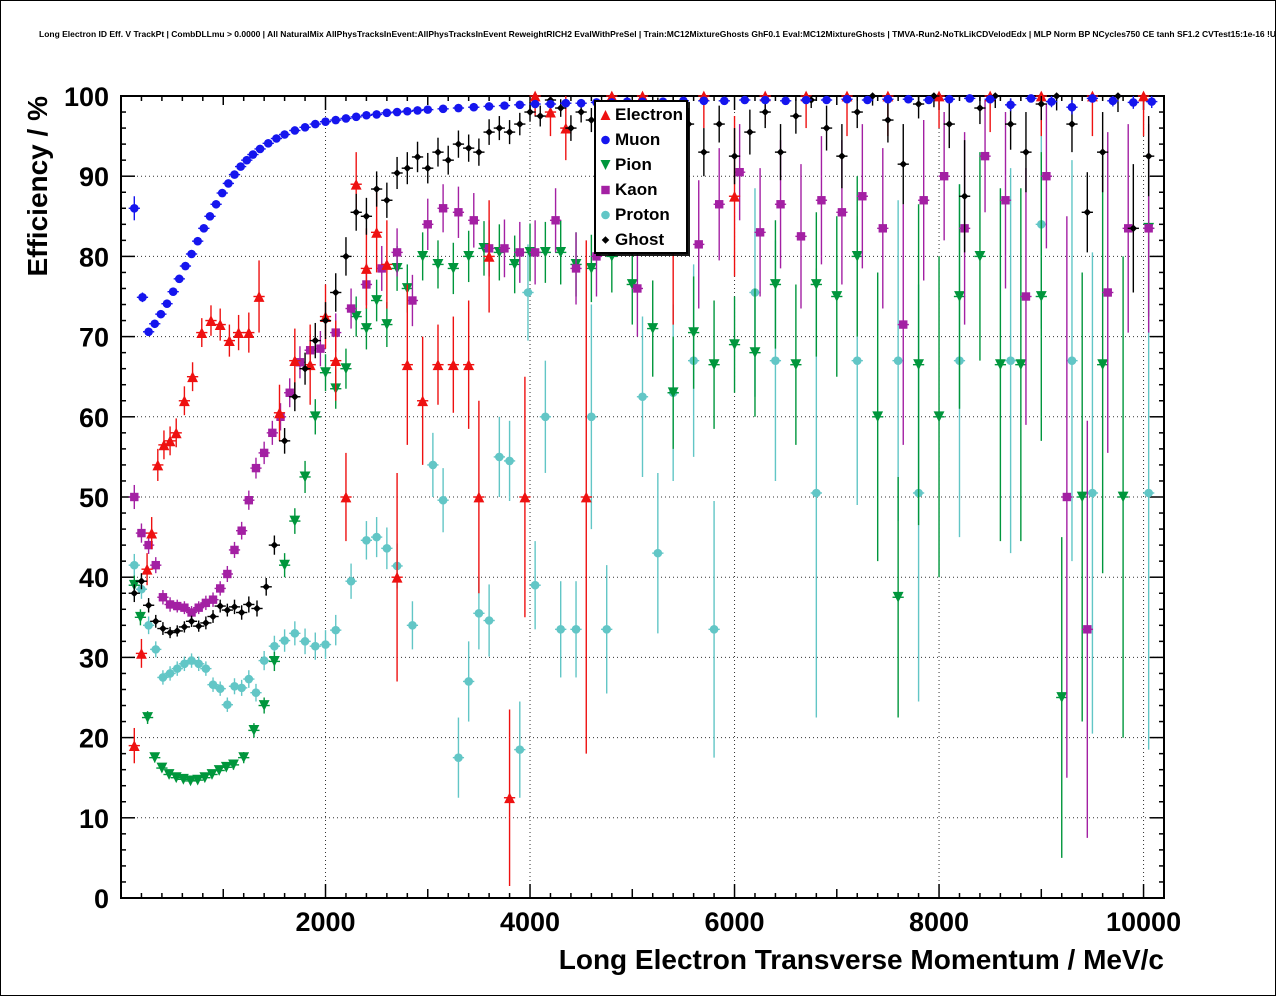 The image size is (1276, 996). I want to click on muon-legend-marker-icon, so click(605, 139).